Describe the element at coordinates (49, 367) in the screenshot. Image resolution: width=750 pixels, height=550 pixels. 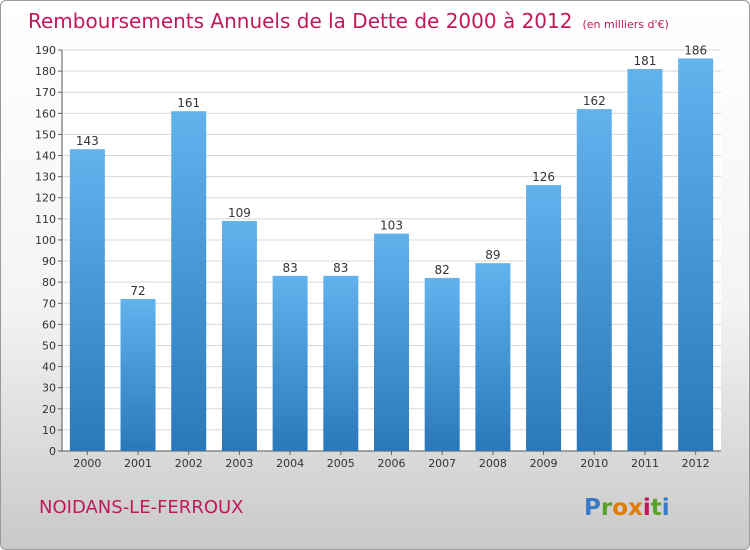
I see `y-tick-label: 40` at that location.